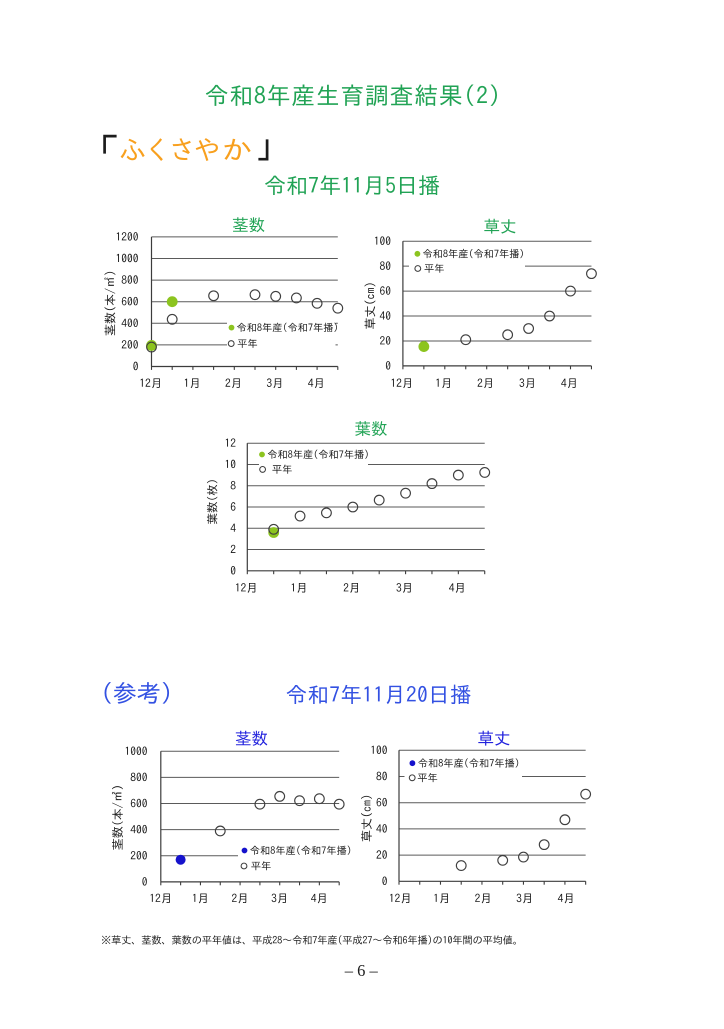 The image size is (724, 1029). Describe the element at coordinates (361, 970) in the screenshot. I see `svg-text: – 6 –` at that location.